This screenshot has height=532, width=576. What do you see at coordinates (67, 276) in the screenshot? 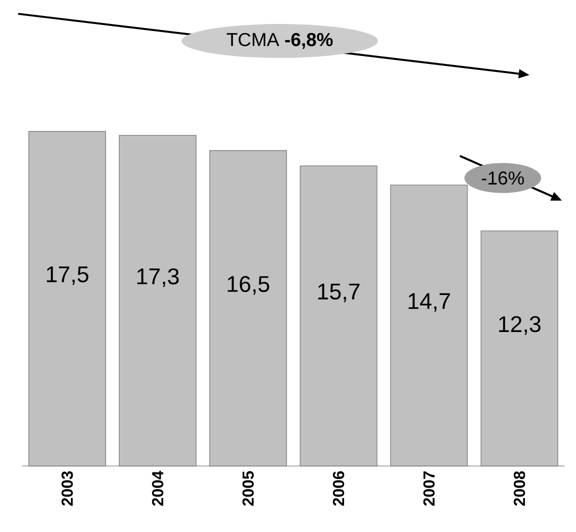
I see `data-label: 17,5` at bounding box center [67, 276].